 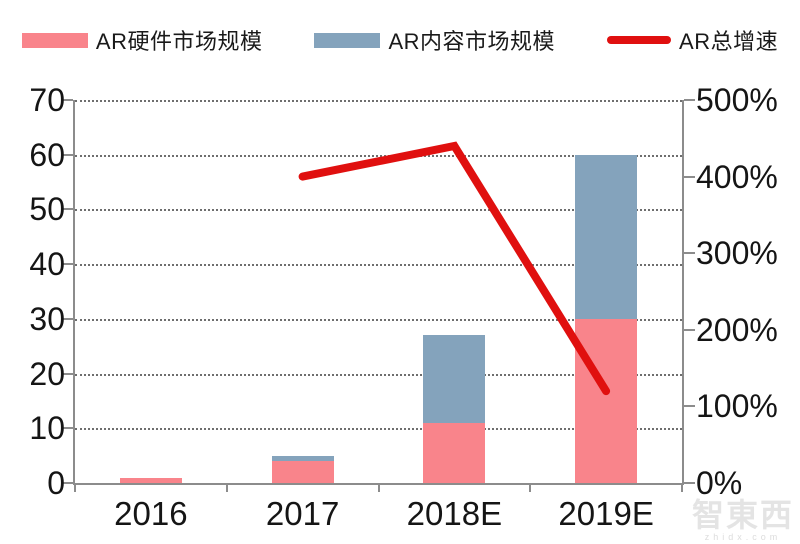 I want to click on watermark: 智東西 zhidx.com, so click(x=743, y=520).